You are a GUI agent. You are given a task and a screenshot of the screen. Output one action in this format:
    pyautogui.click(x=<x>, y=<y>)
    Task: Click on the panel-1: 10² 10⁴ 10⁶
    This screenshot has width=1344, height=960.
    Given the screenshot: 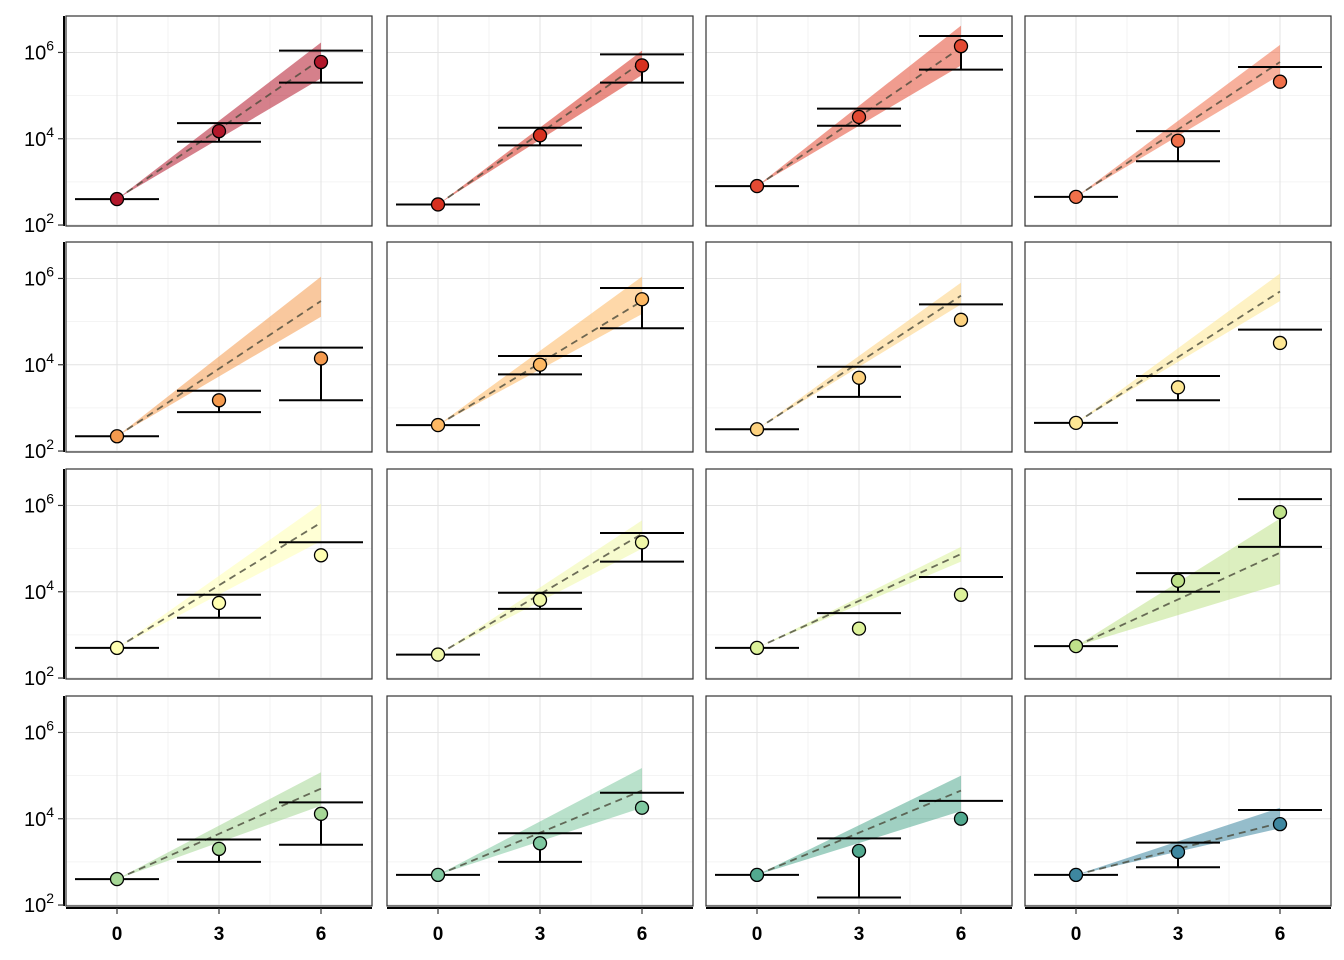 What is the action you would take?
    pyautogui.click(x=198, y=126)
    